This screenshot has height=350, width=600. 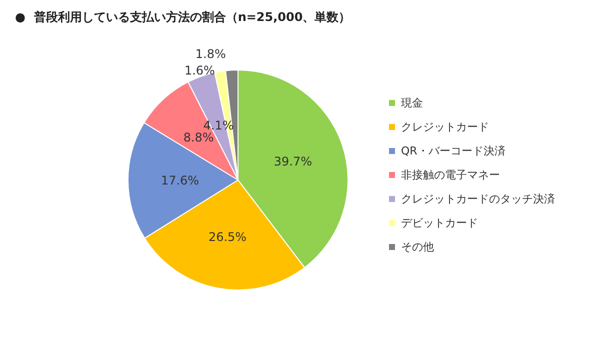 What do you see at coordinates (218, 125) in the screenshot?
I see `data-label: 4.1%` at bounding box center [218, 125].